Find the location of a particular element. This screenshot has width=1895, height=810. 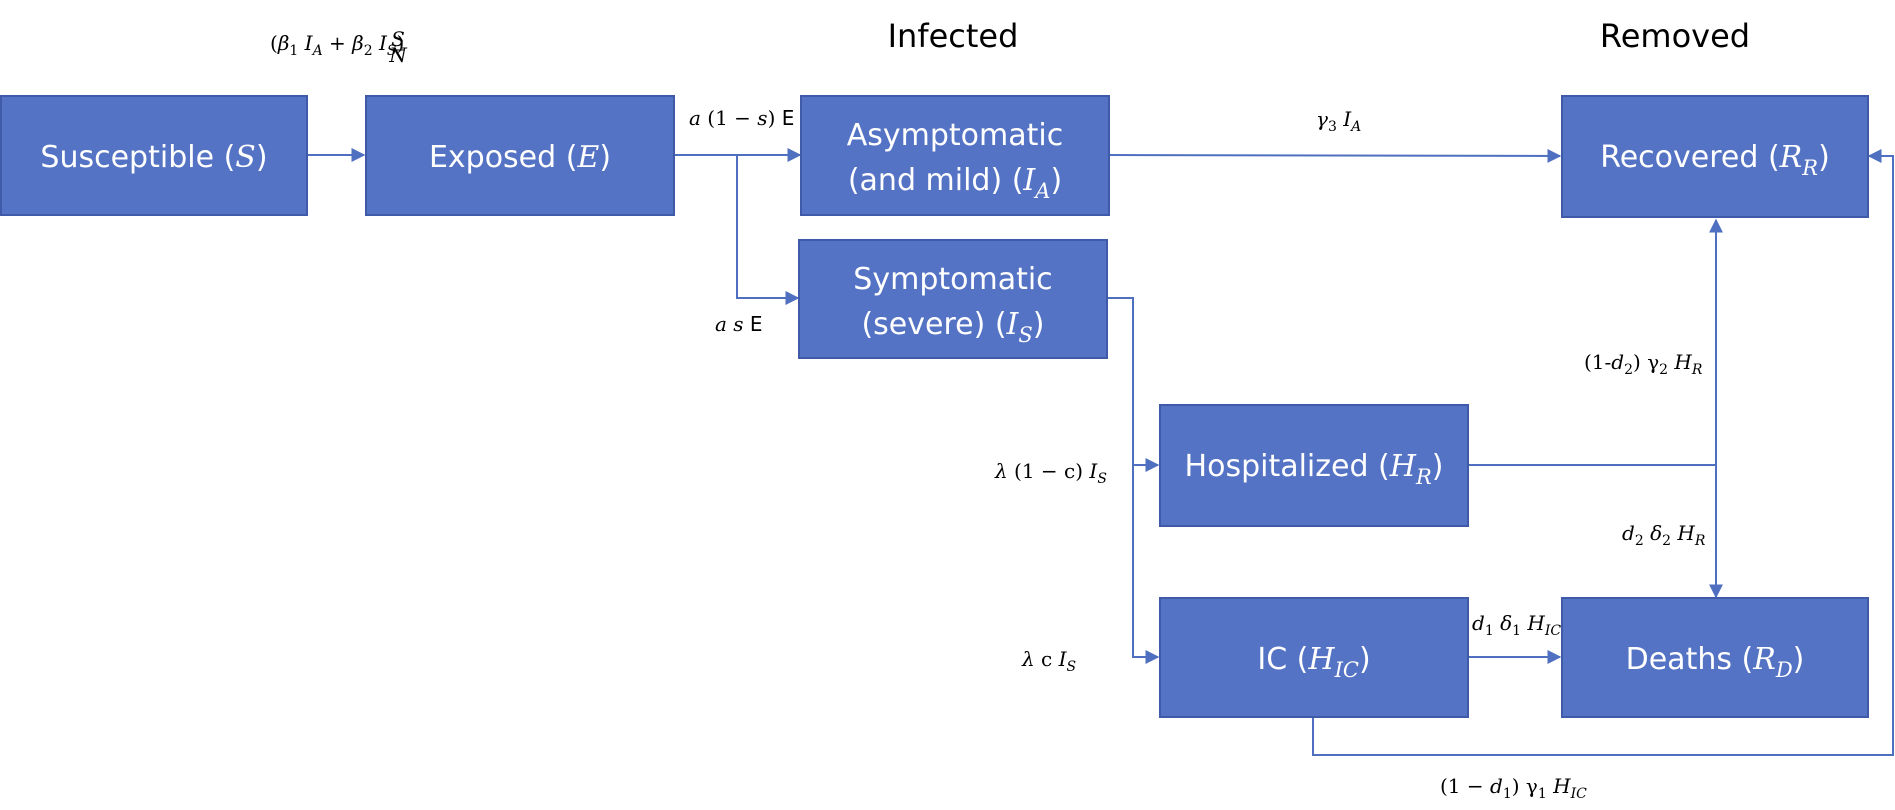

box-asymptomatic-line2: (and mild) (IA) is located at coordinates (955, 183).